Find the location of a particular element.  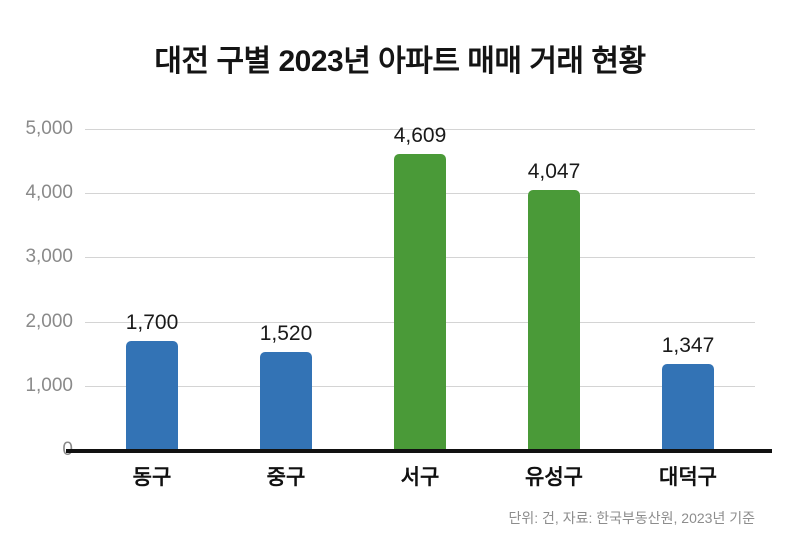

y-axis-tick-label: 2,000 is located at coordinates (49, 321).